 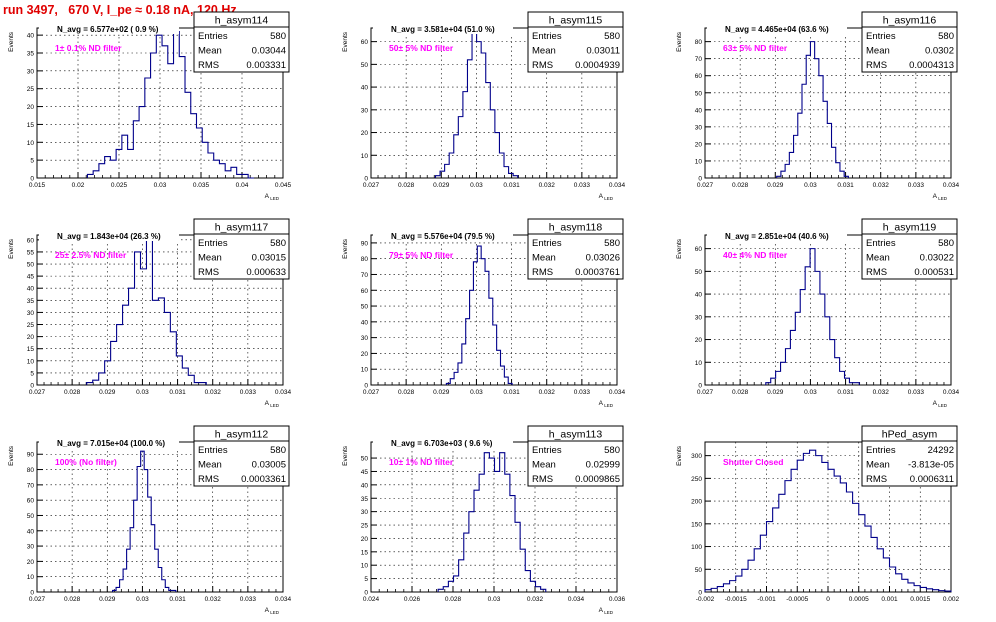 What do you see at coordinates (443, 29) in the screenshot?
I see `navg-text: N_avg = 3.581e+04 (51.0 %)` at bounding box center [443, 29].